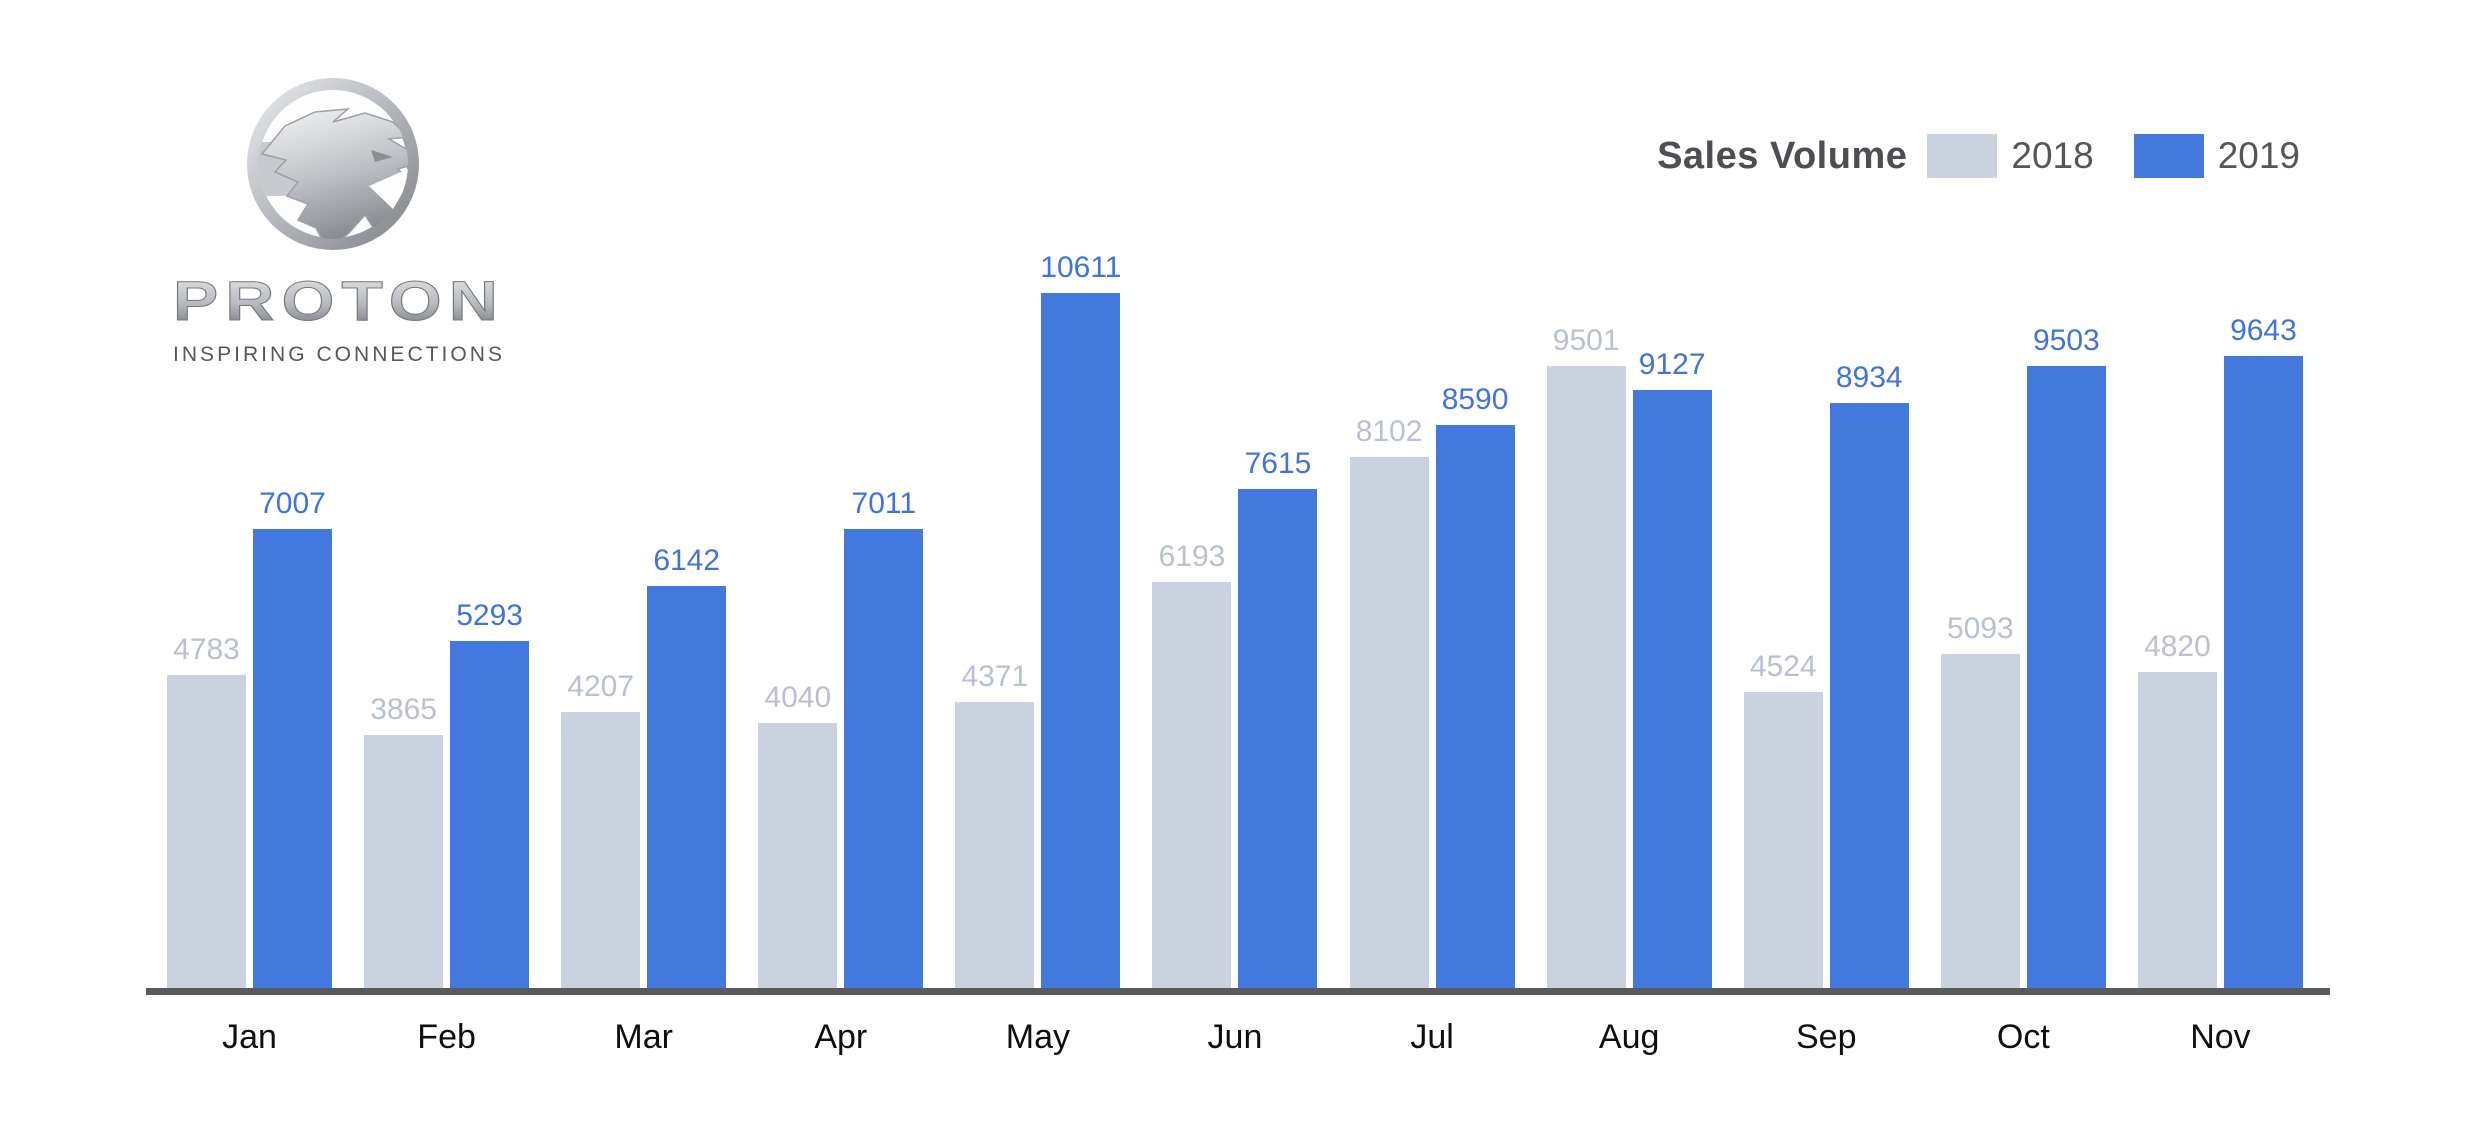 The width and height of the screenshot is (2480, 1130). Describe the element at coordinates (798, 855) in the screenshot. I see `bar-2018-apr` at that location.